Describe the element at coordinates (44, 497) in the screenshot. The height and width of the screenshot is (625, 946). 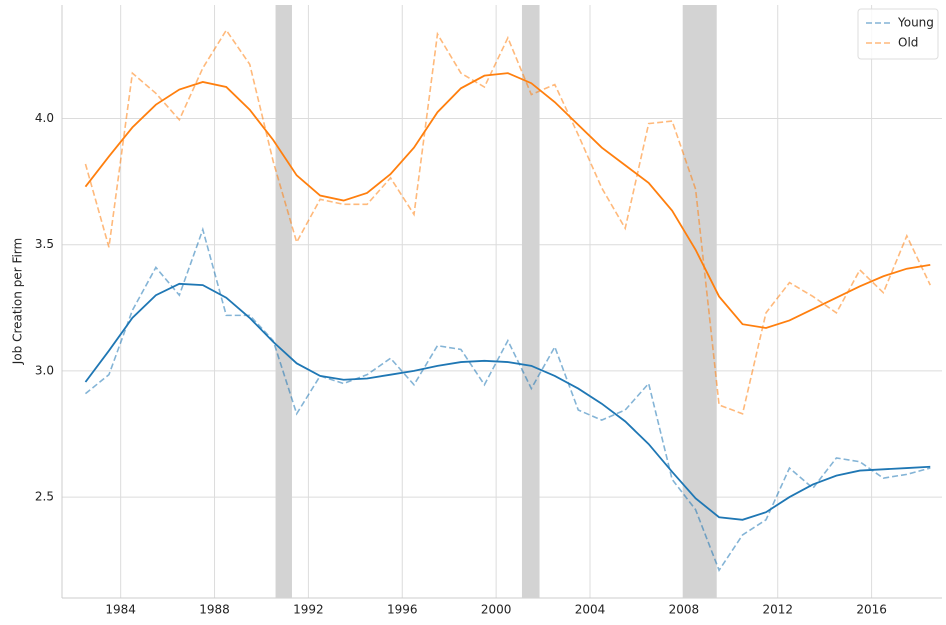
I see `y-tick-label: 2.5` at that location.